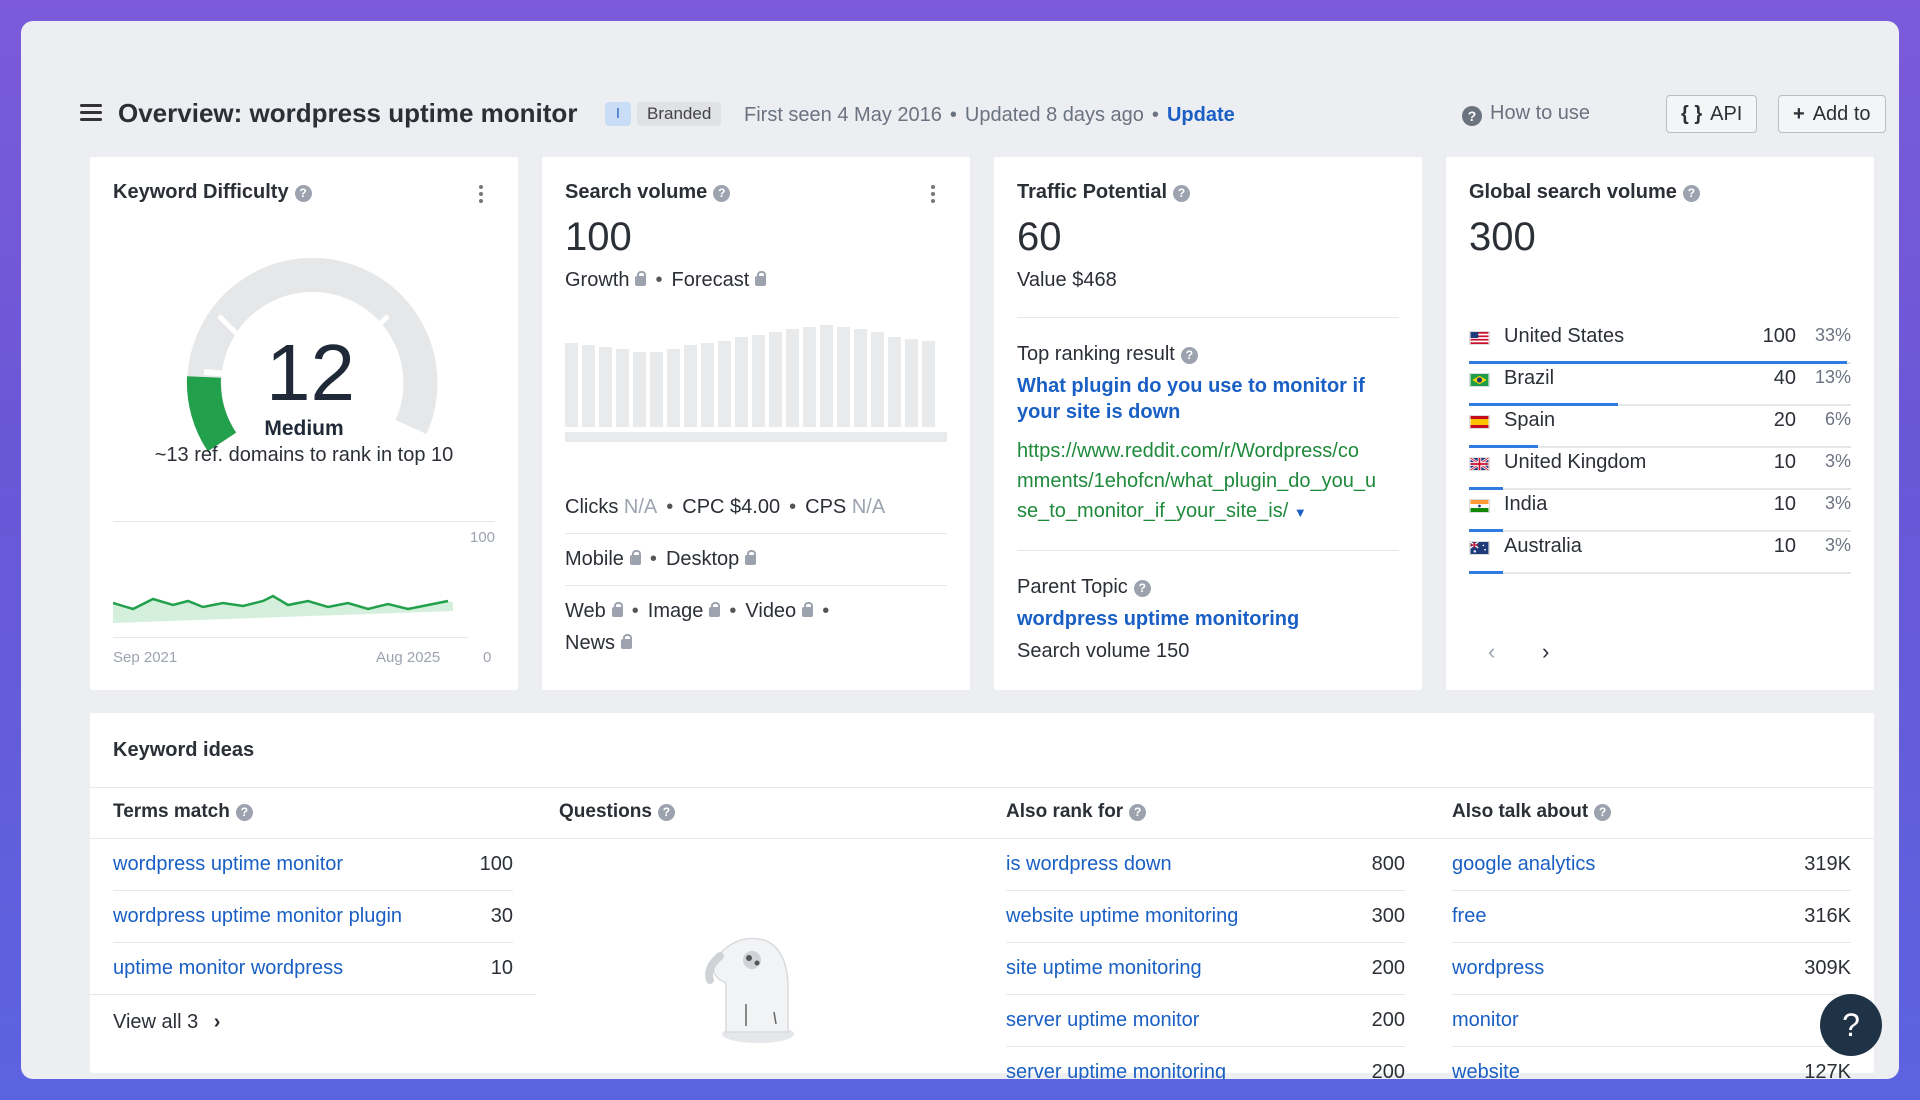 Image resolution: width=1920 pixels, height=1100 pixels. What do you see at coordinates (1208, 550) in the screenshot?
I see `divider` at bounding box center [1208, 550].